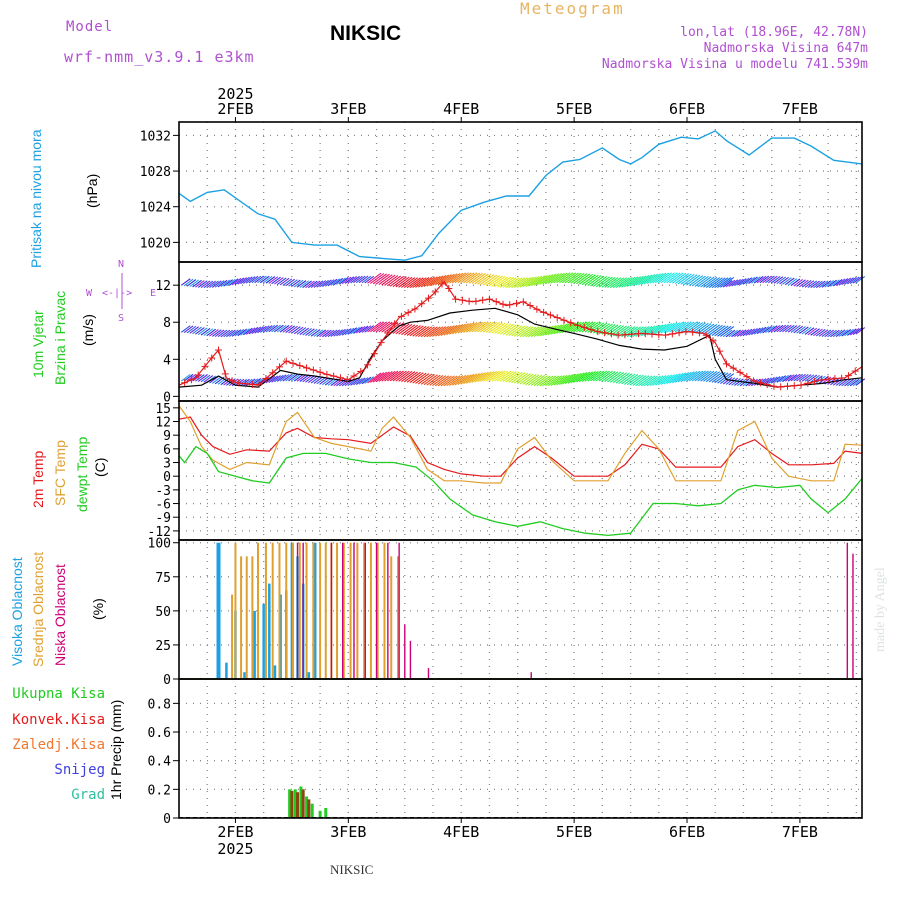 The image size is (900, 900). What do you see at coordinates (520, 748) in the screenshot?
I see `panel-frame` at bounding box center [520, 748].